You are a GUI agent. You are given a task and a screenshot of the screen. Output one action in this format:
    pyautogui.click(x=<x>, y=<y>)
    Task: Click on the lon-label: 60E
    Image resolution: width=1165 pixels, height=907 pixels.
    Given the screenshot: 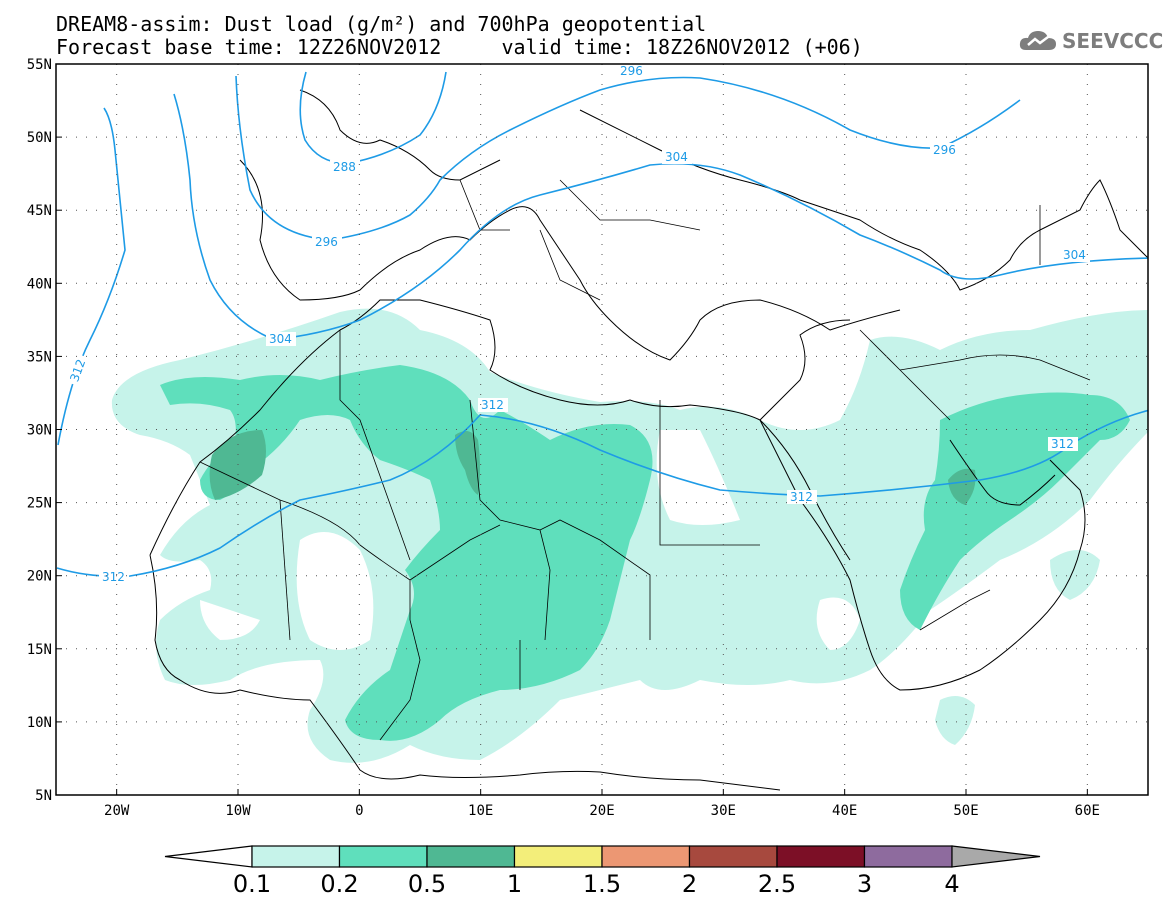 What is the action you would take?
    pyautogui.click(x=1087, y=811)
    